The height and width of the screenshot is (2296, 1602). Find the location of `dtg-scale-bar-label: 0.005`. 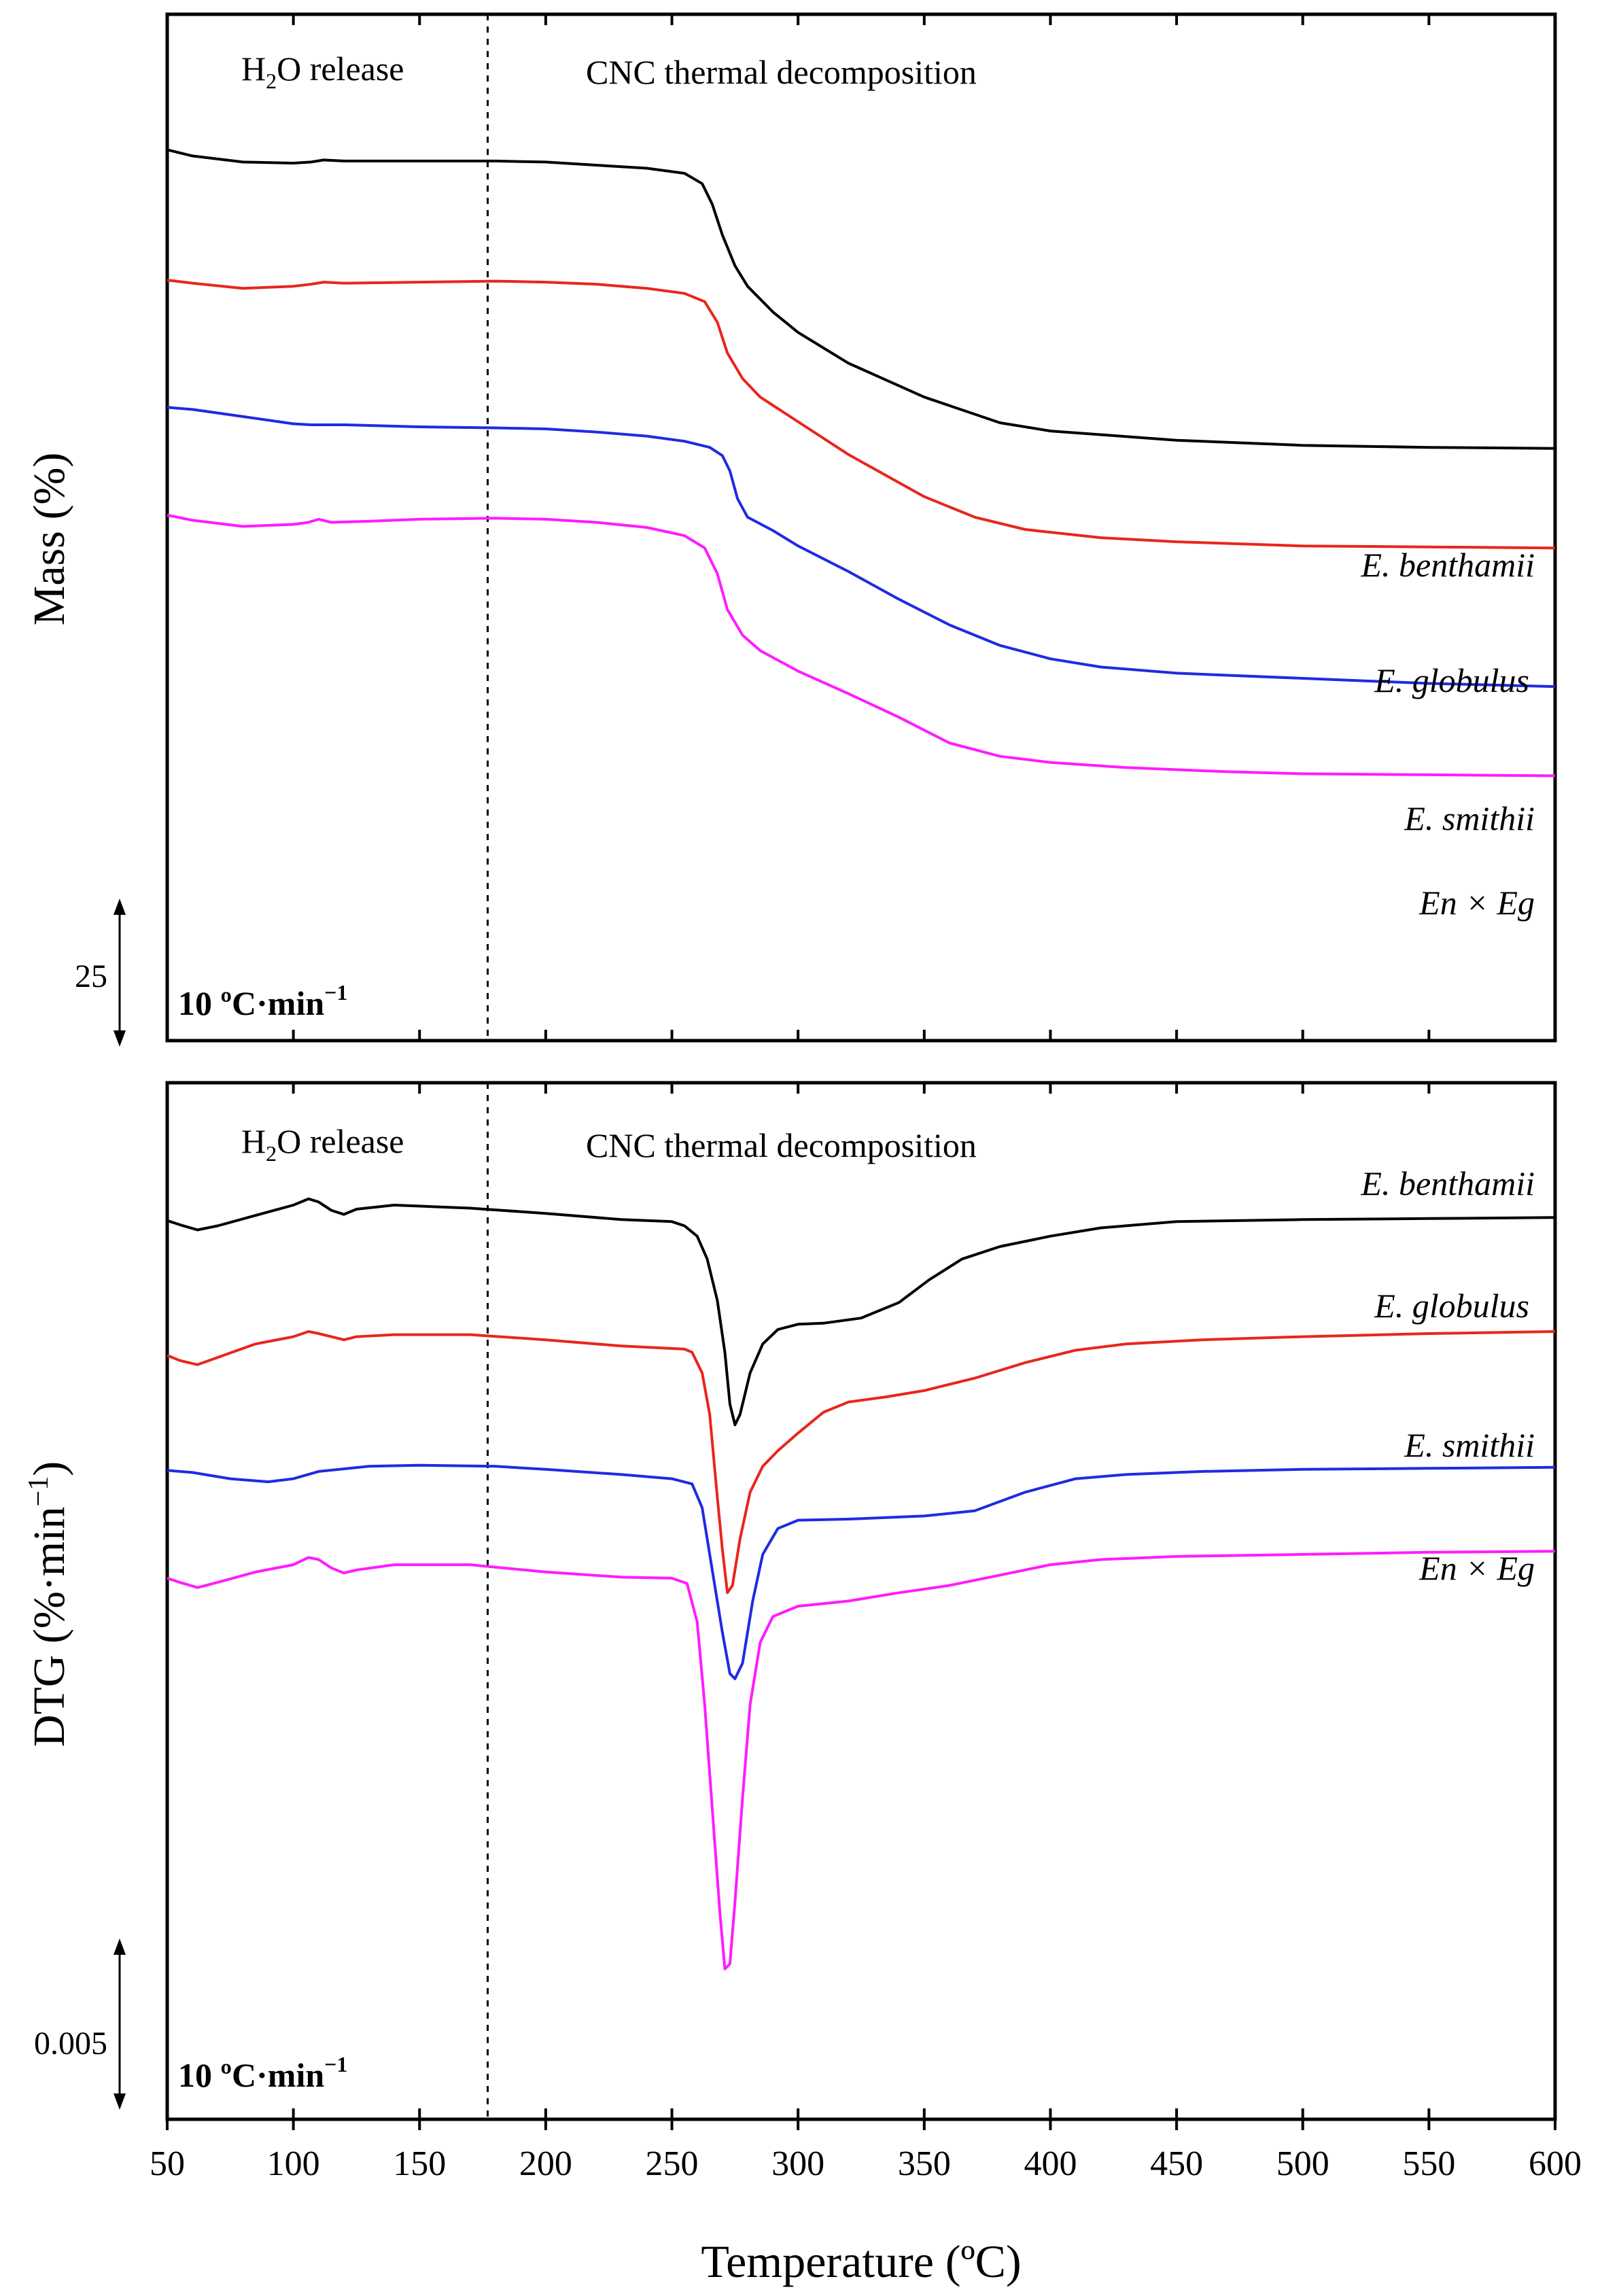

dtg-scale-bar-label: 0.005 is located at coordinates (70, 2044).